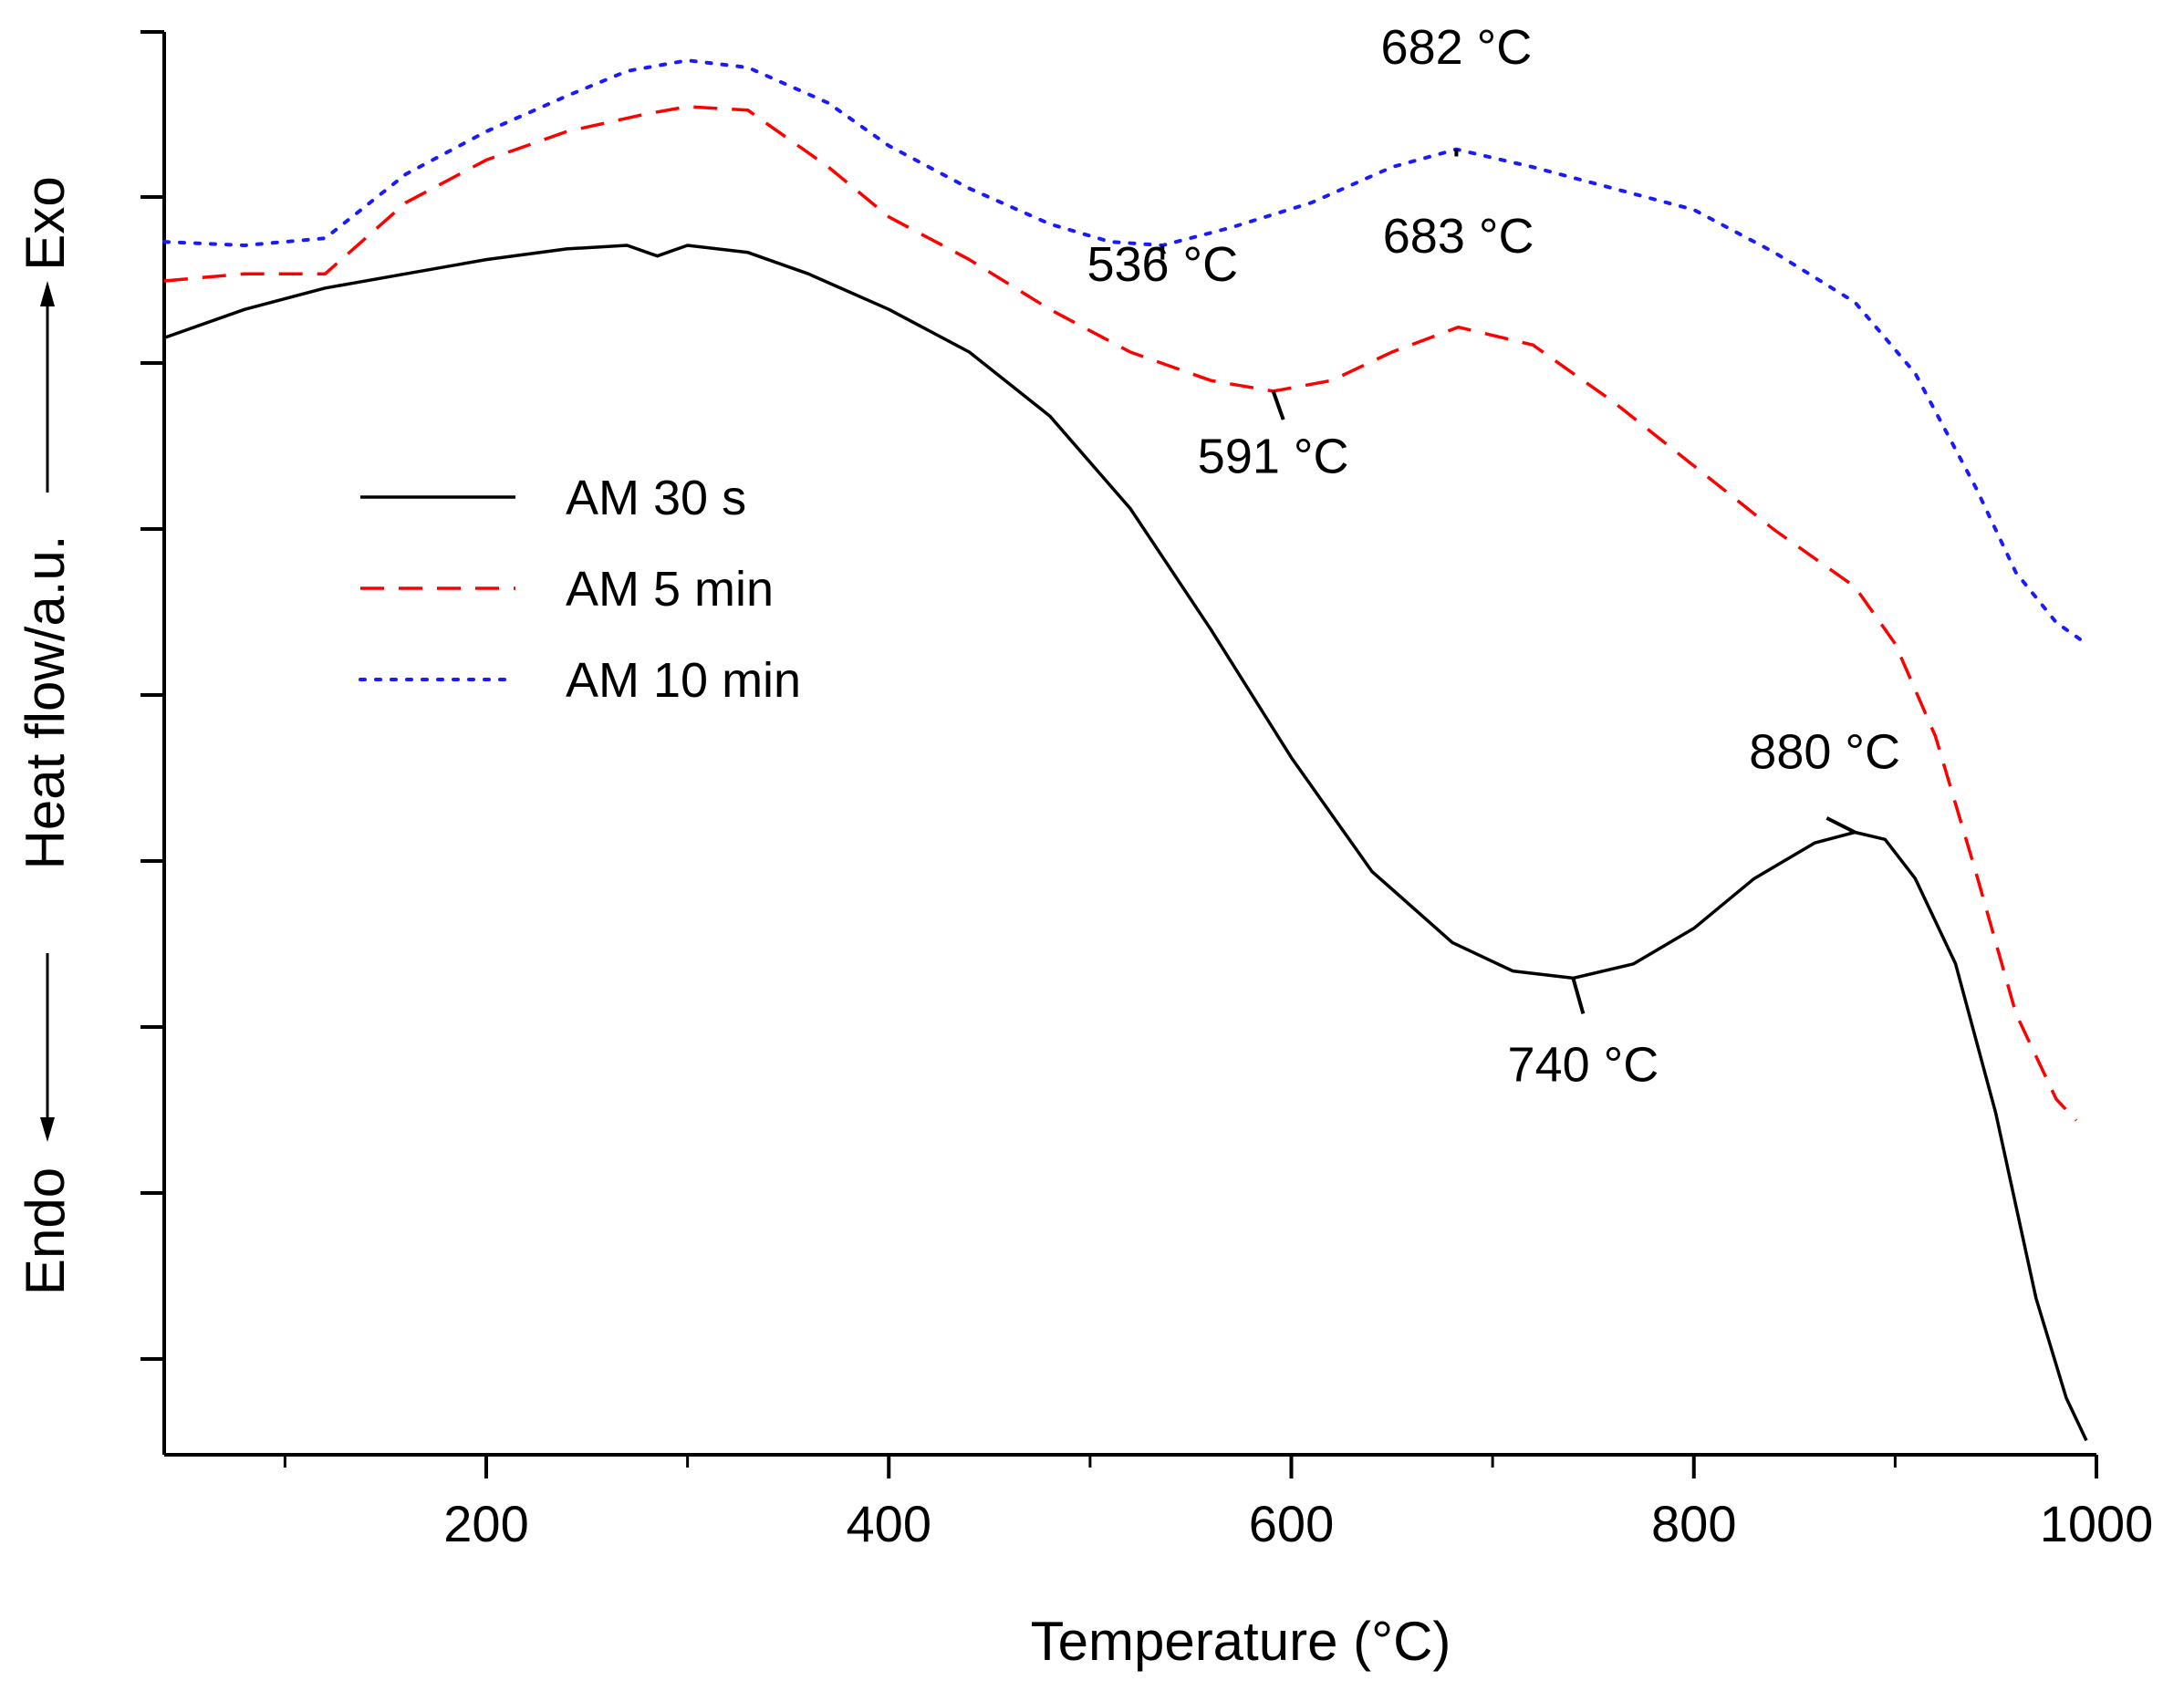 This screenshot has height=1691, width=2184. What do you see at coordinates (656, 498) in the screenshot?
I see `legend-label: AM 30 s` at bounding box center [656, 498].